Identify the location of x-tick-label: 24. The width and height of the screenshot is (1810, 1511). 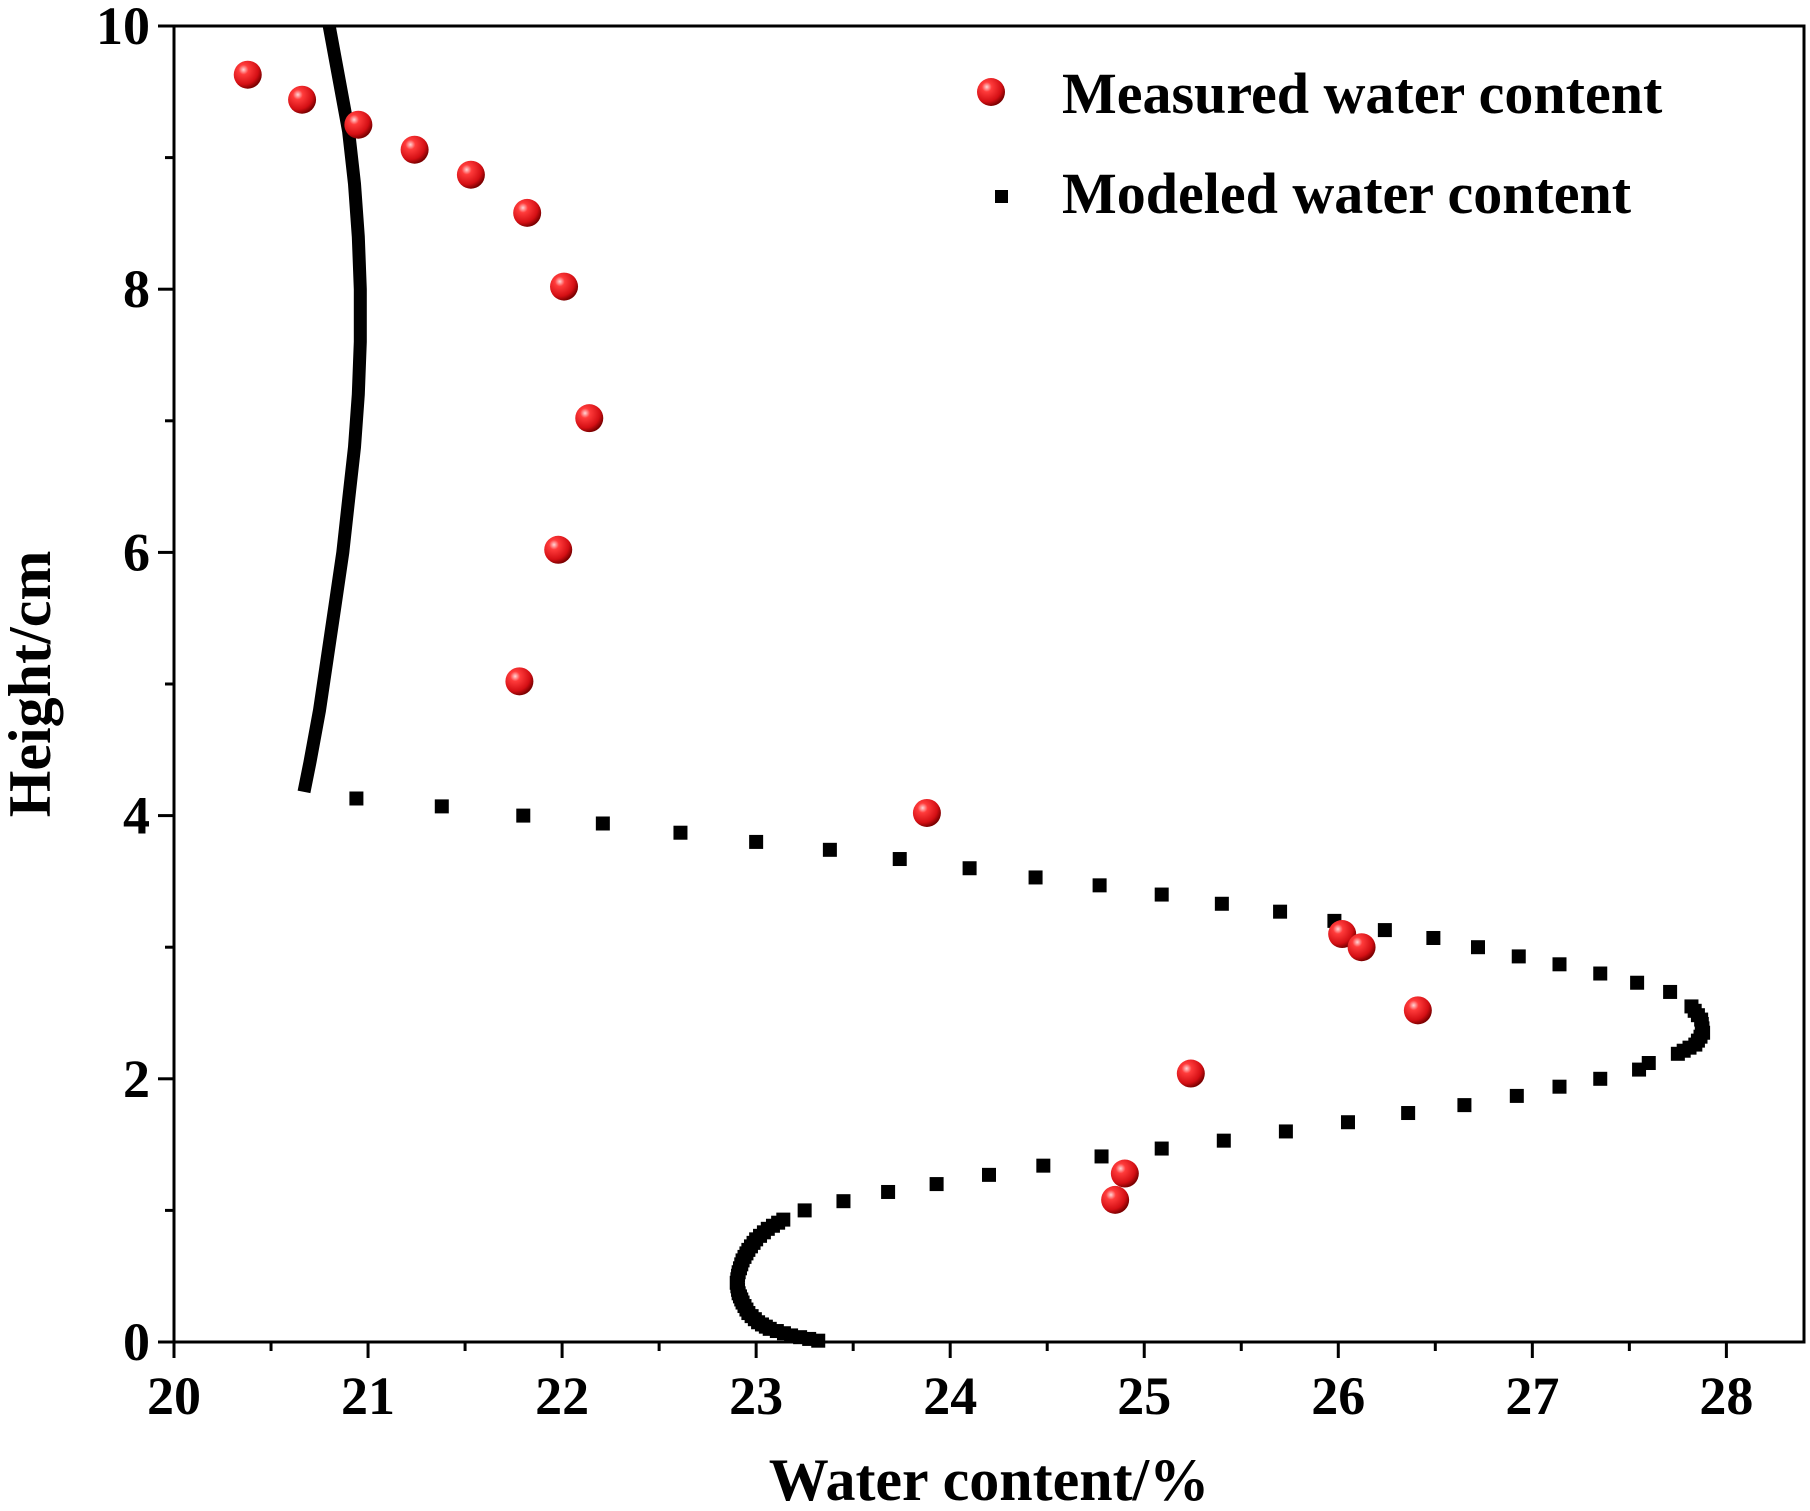
(950, 1396).